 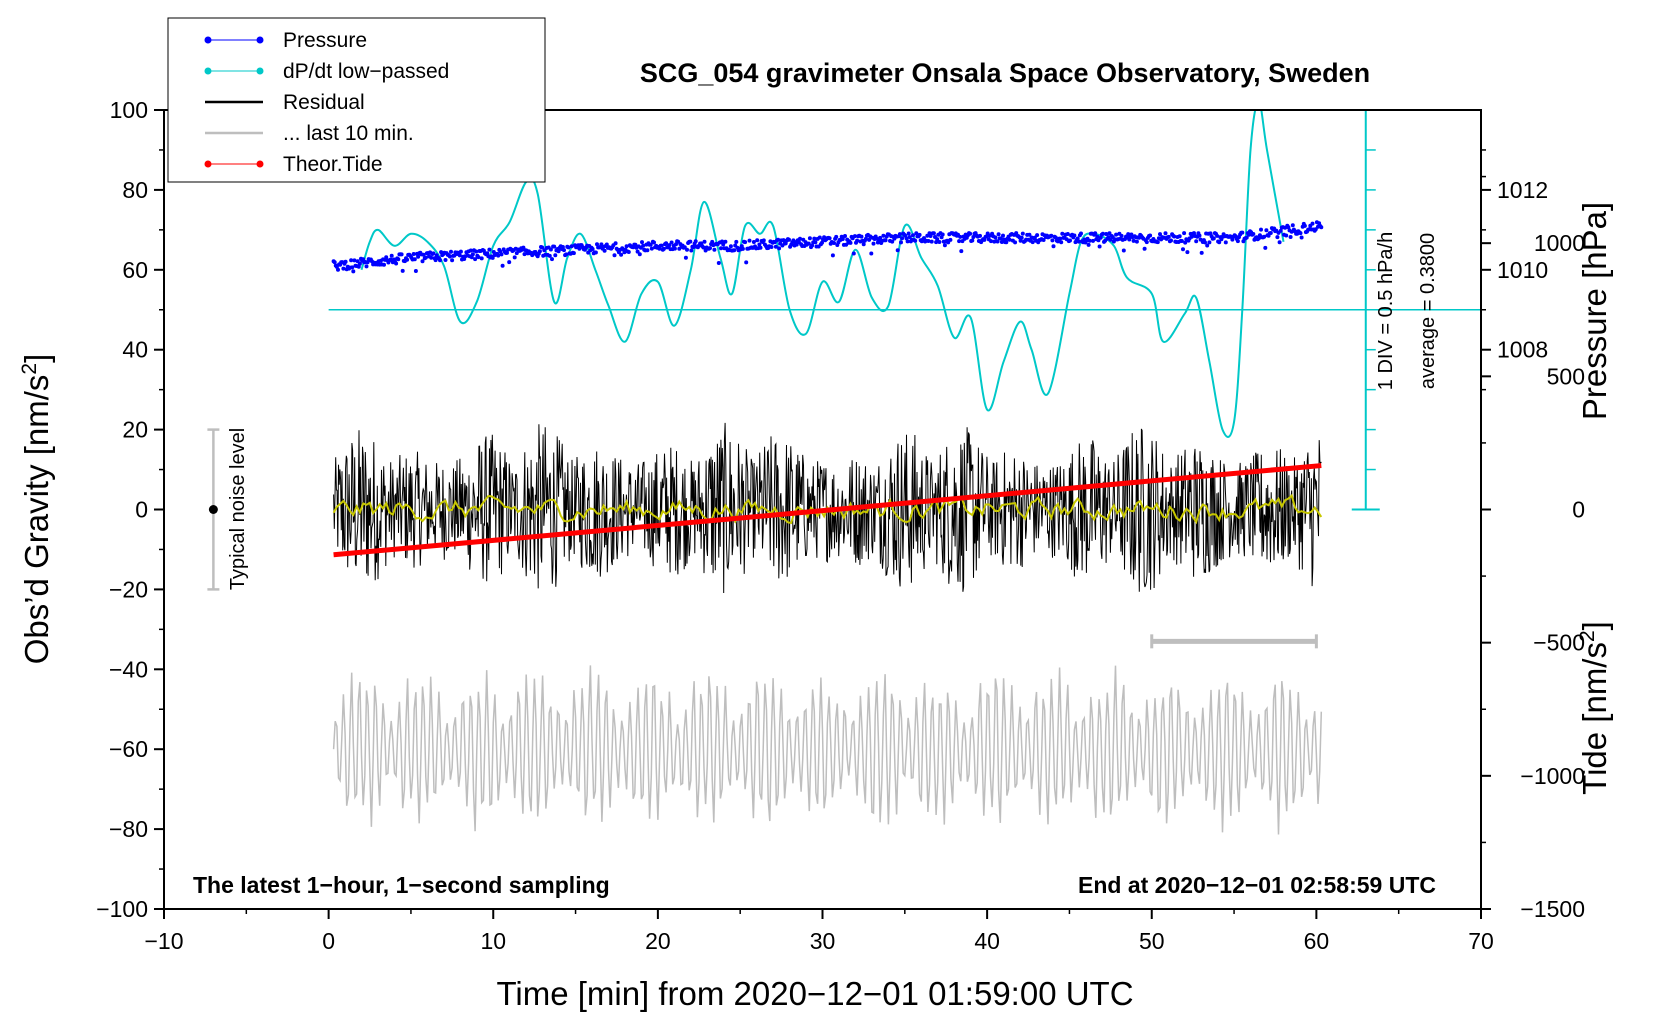 I want to click on x-tick-label: 40, so click(x=987, y=941).